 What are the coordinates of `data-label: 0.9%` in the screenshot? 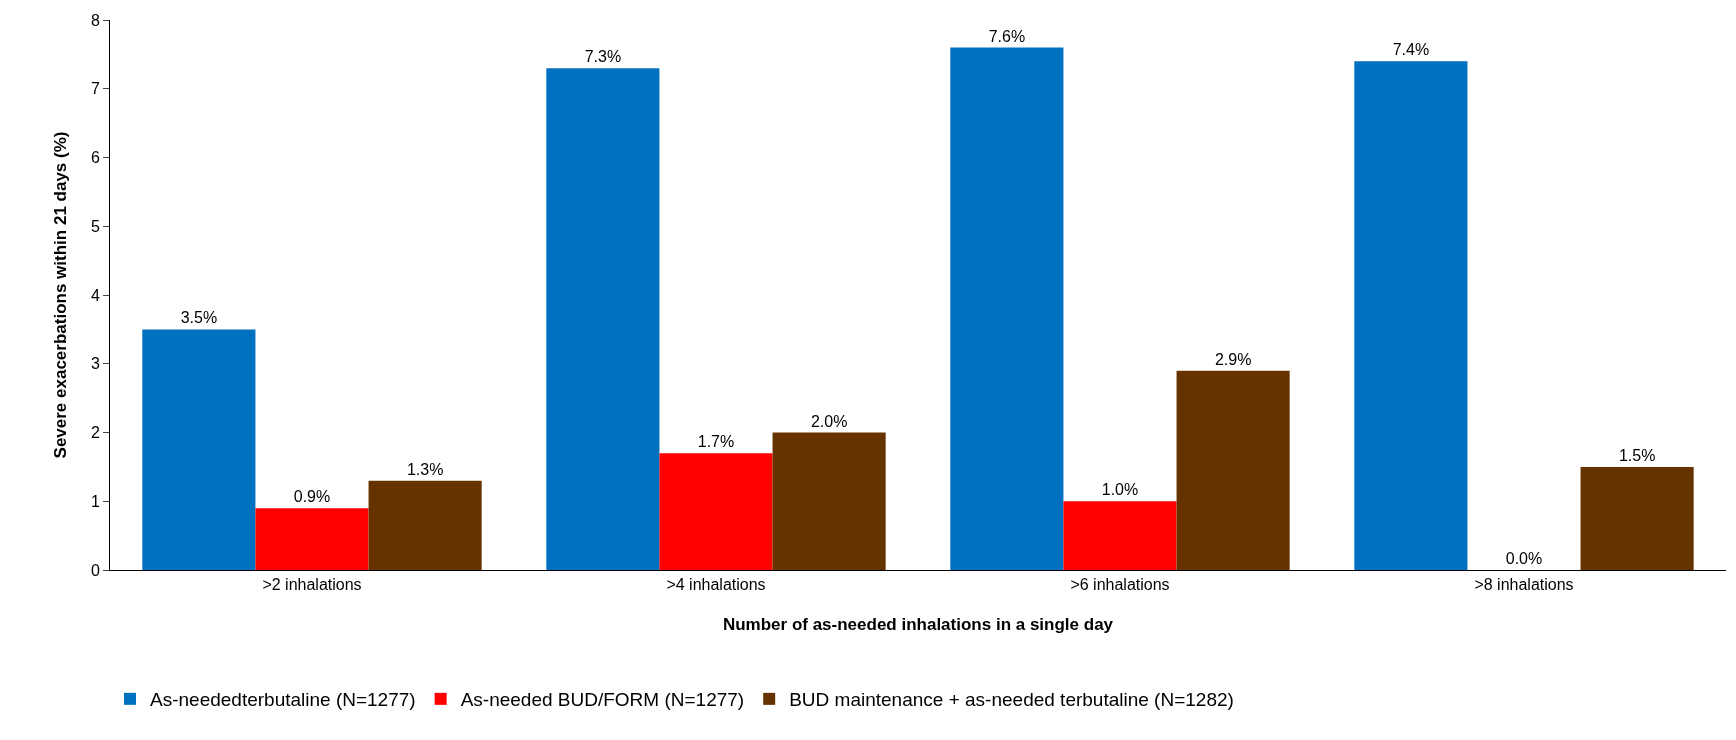 It's located at (312, 497).